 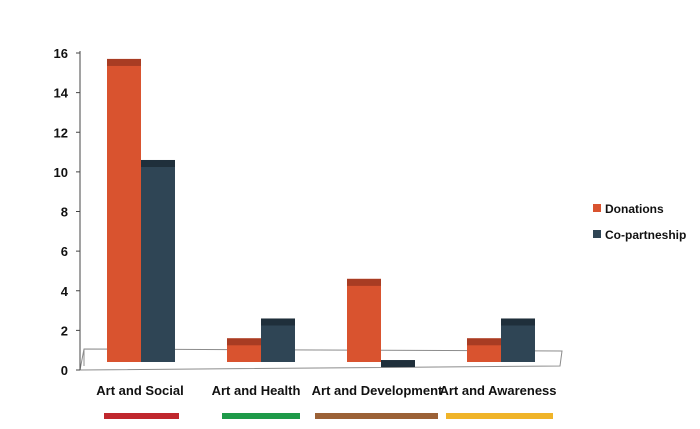 I want to click on chart-floor-plane, so click(x=321, y=359).